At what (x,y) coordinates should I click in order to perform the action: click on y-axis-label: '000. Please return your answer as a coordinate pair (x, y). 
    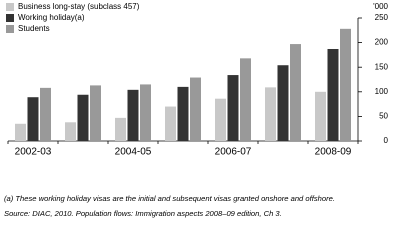
    Looking at the image, I should click on (380, 6).